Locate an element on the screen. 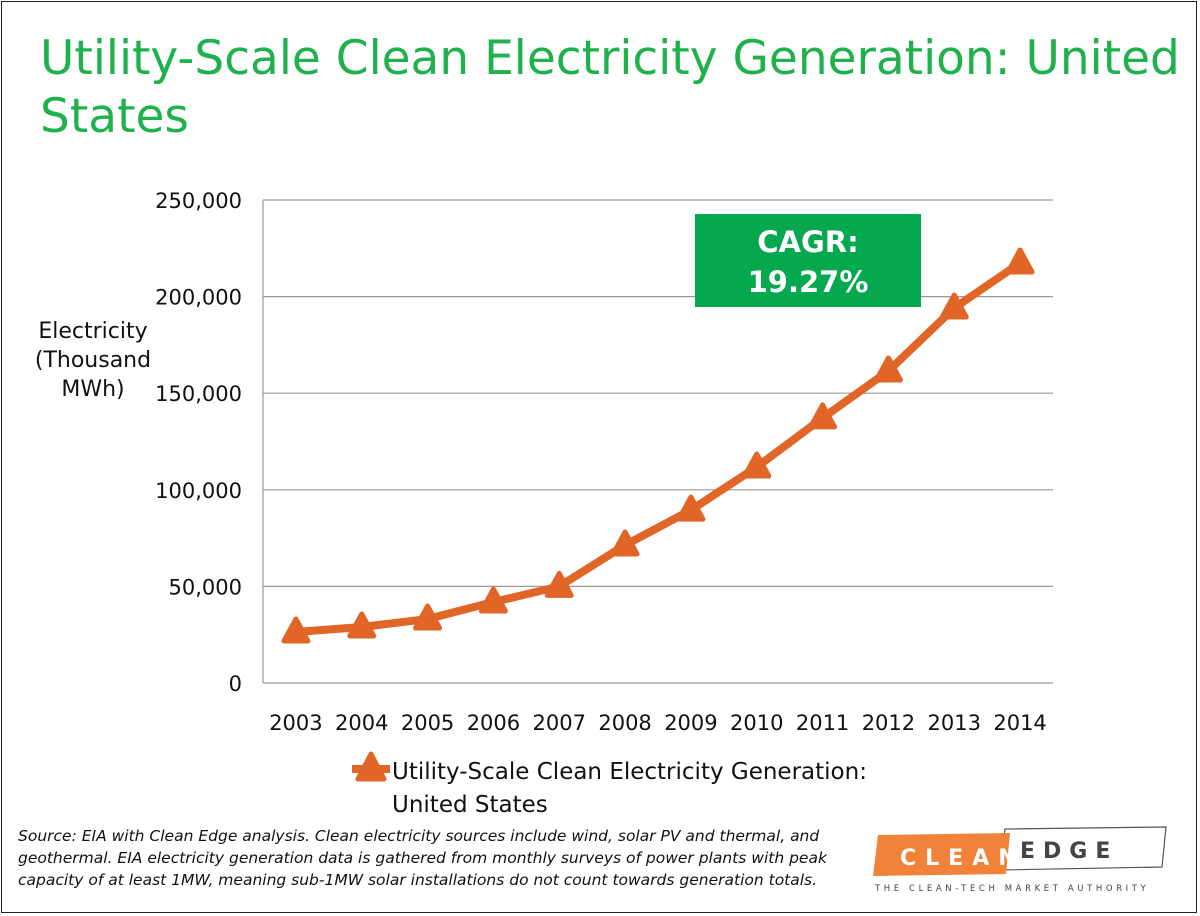 Image resolution: width=1200 pixels, height=916 pixels. y-tick-label: 0 is located at coordinates (235, 684).